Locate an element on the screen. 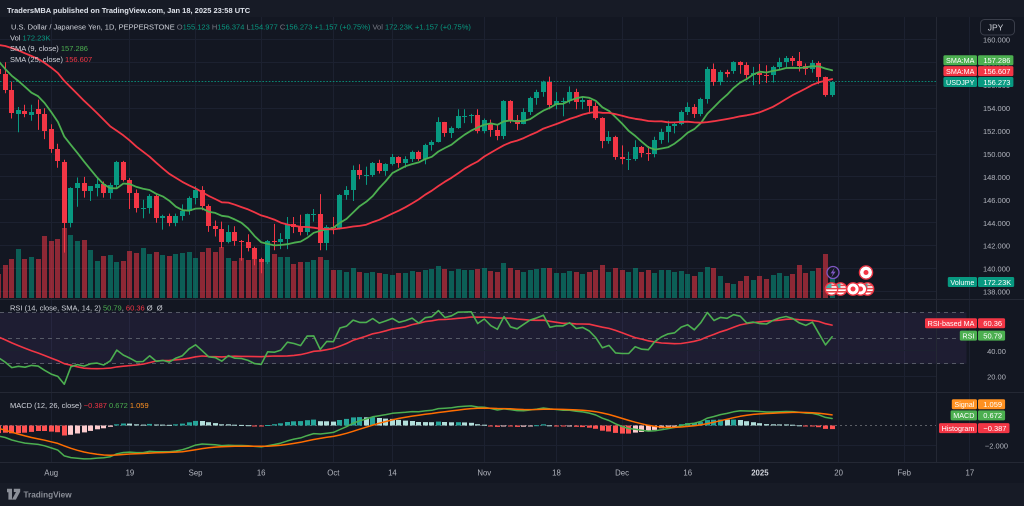 The image size is (1024, 506). svg-text: 60.36 is located at coordinates (992, 323).